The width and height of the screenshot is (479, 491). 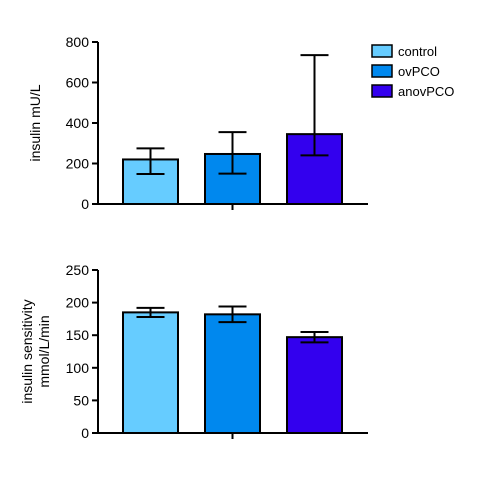 What do you see at coordinates (27, 351) in the screenshot?
I see `y-axis-title-line: insulin sensitivity` at bounding box center [27, 351].